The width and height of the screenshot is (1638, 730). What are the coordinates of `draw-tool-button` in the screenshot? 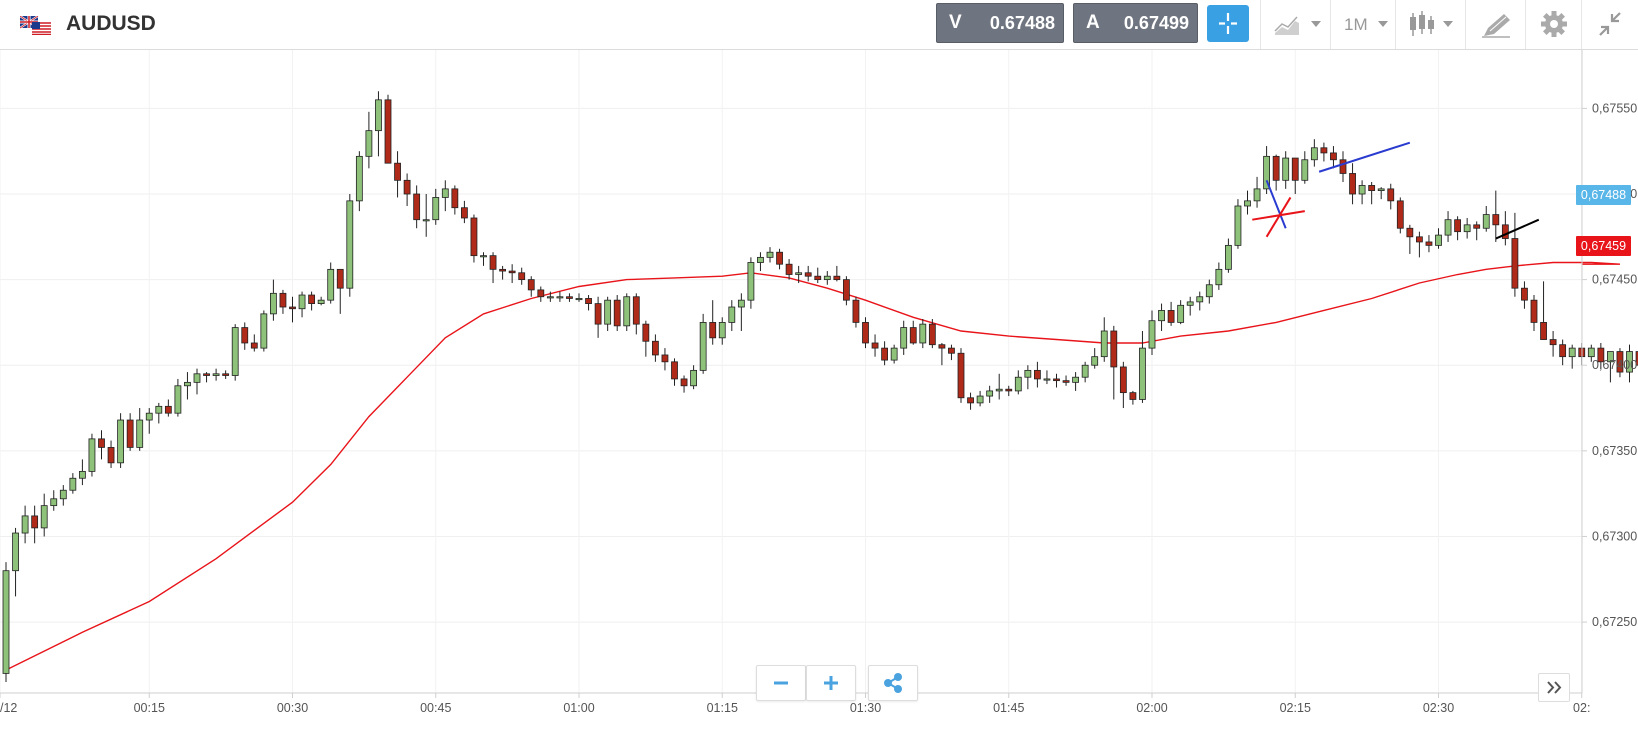 It's located at (1495, 24).